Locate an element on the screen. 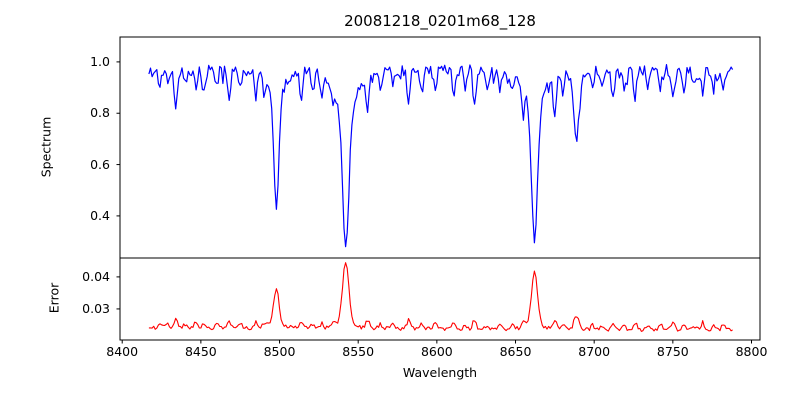 Image resolution: width=800 pixels, height=400 pixels. error-line is located at coordinates (440, 297).